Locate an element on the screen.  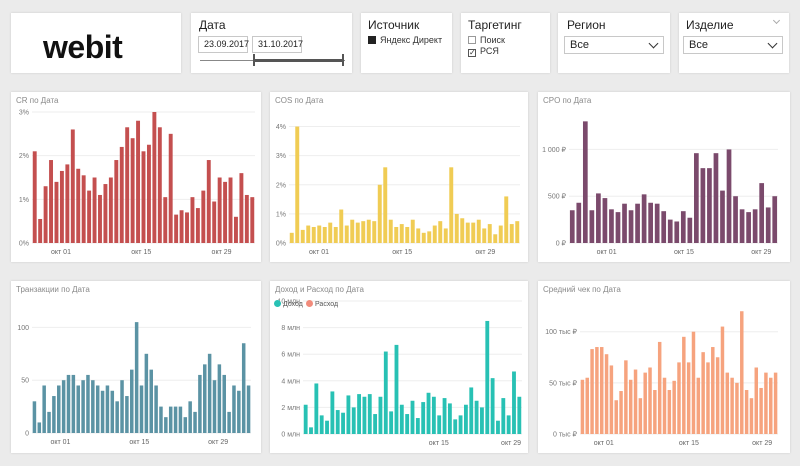
date-slider-end-handle is located at coordinates (343, 60).